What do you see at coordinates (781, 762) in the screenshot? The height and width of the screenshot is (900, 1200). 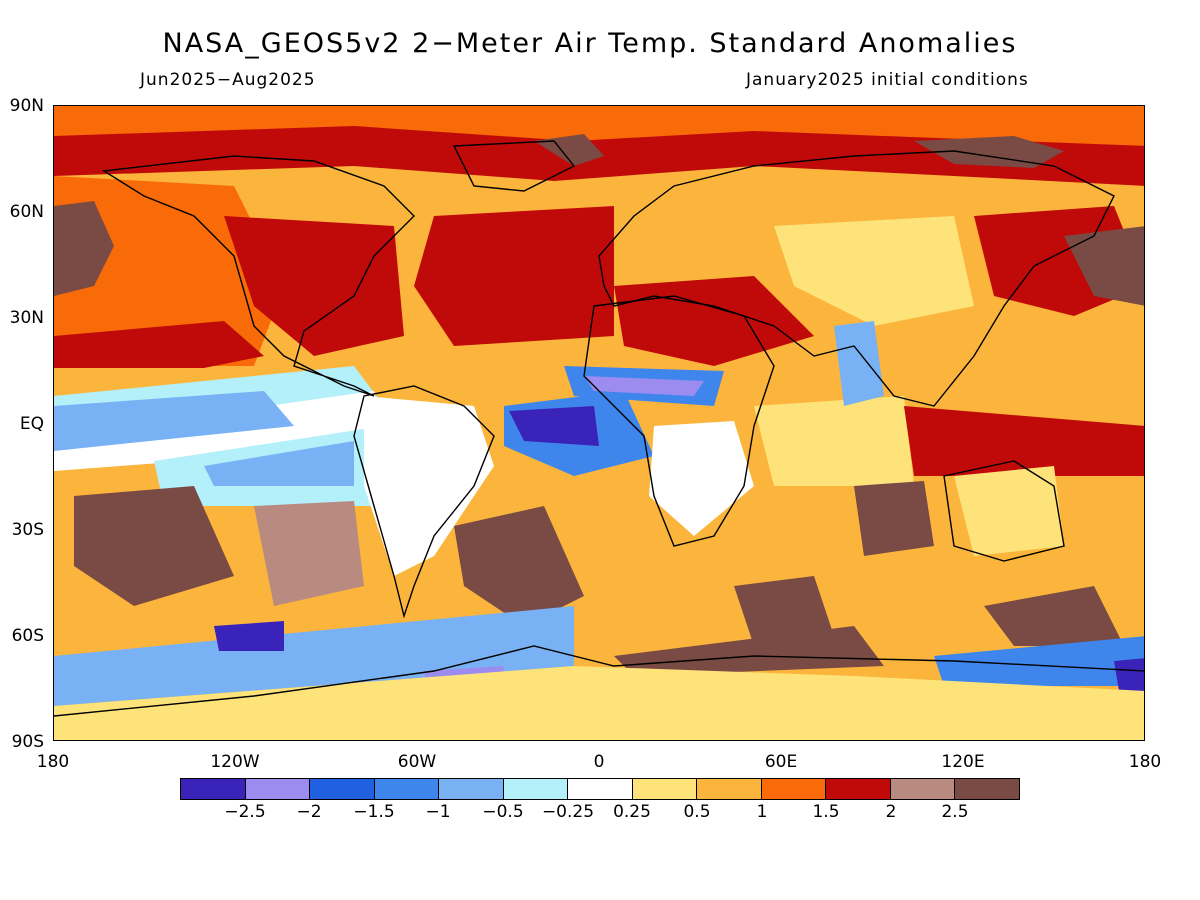 I see `lon-label-60e: 60E` at bounding box center [781, 762].